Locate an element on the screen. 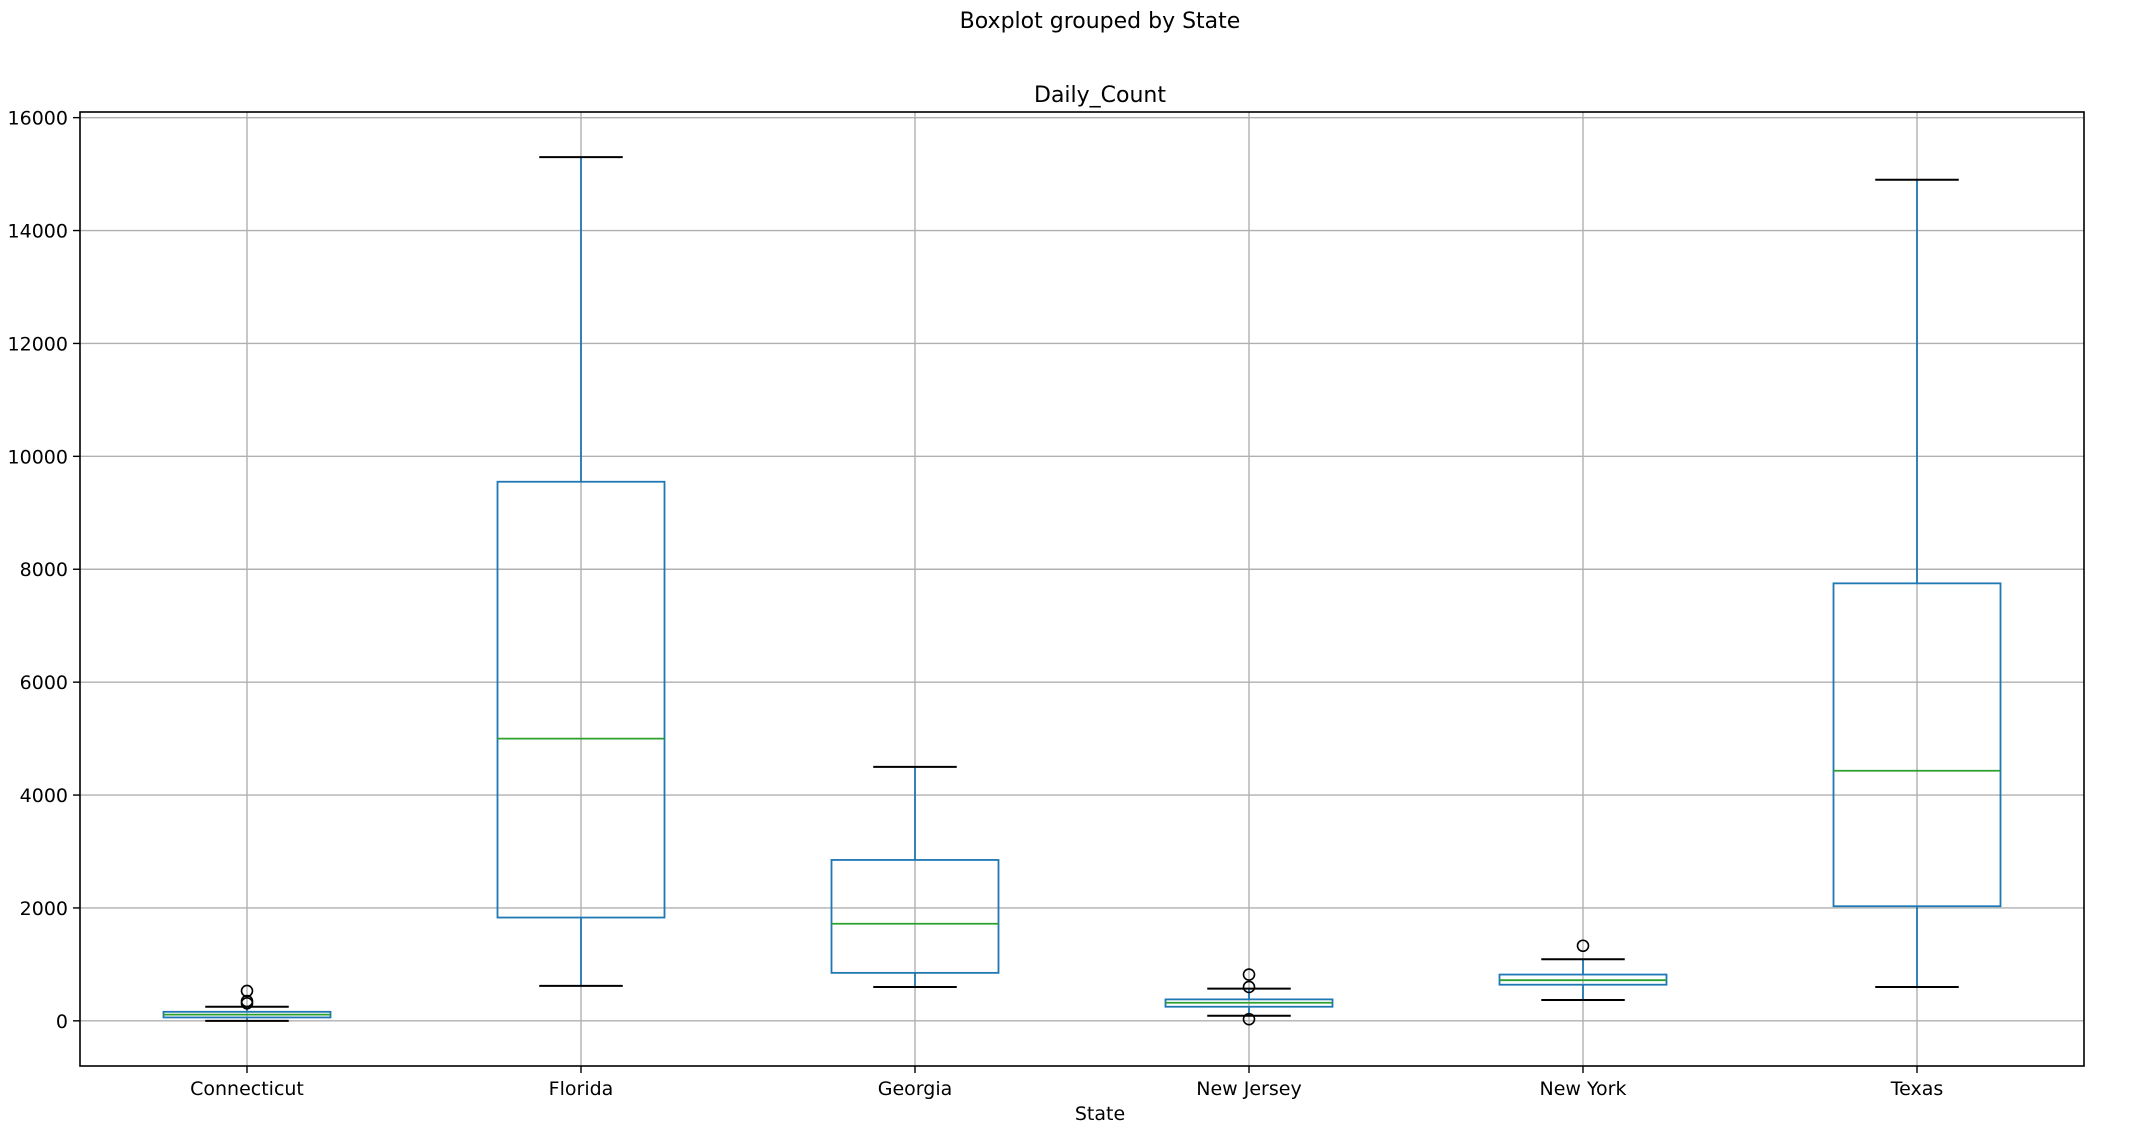  y-tick-label: 8000 is located at coordinates (44, 570).